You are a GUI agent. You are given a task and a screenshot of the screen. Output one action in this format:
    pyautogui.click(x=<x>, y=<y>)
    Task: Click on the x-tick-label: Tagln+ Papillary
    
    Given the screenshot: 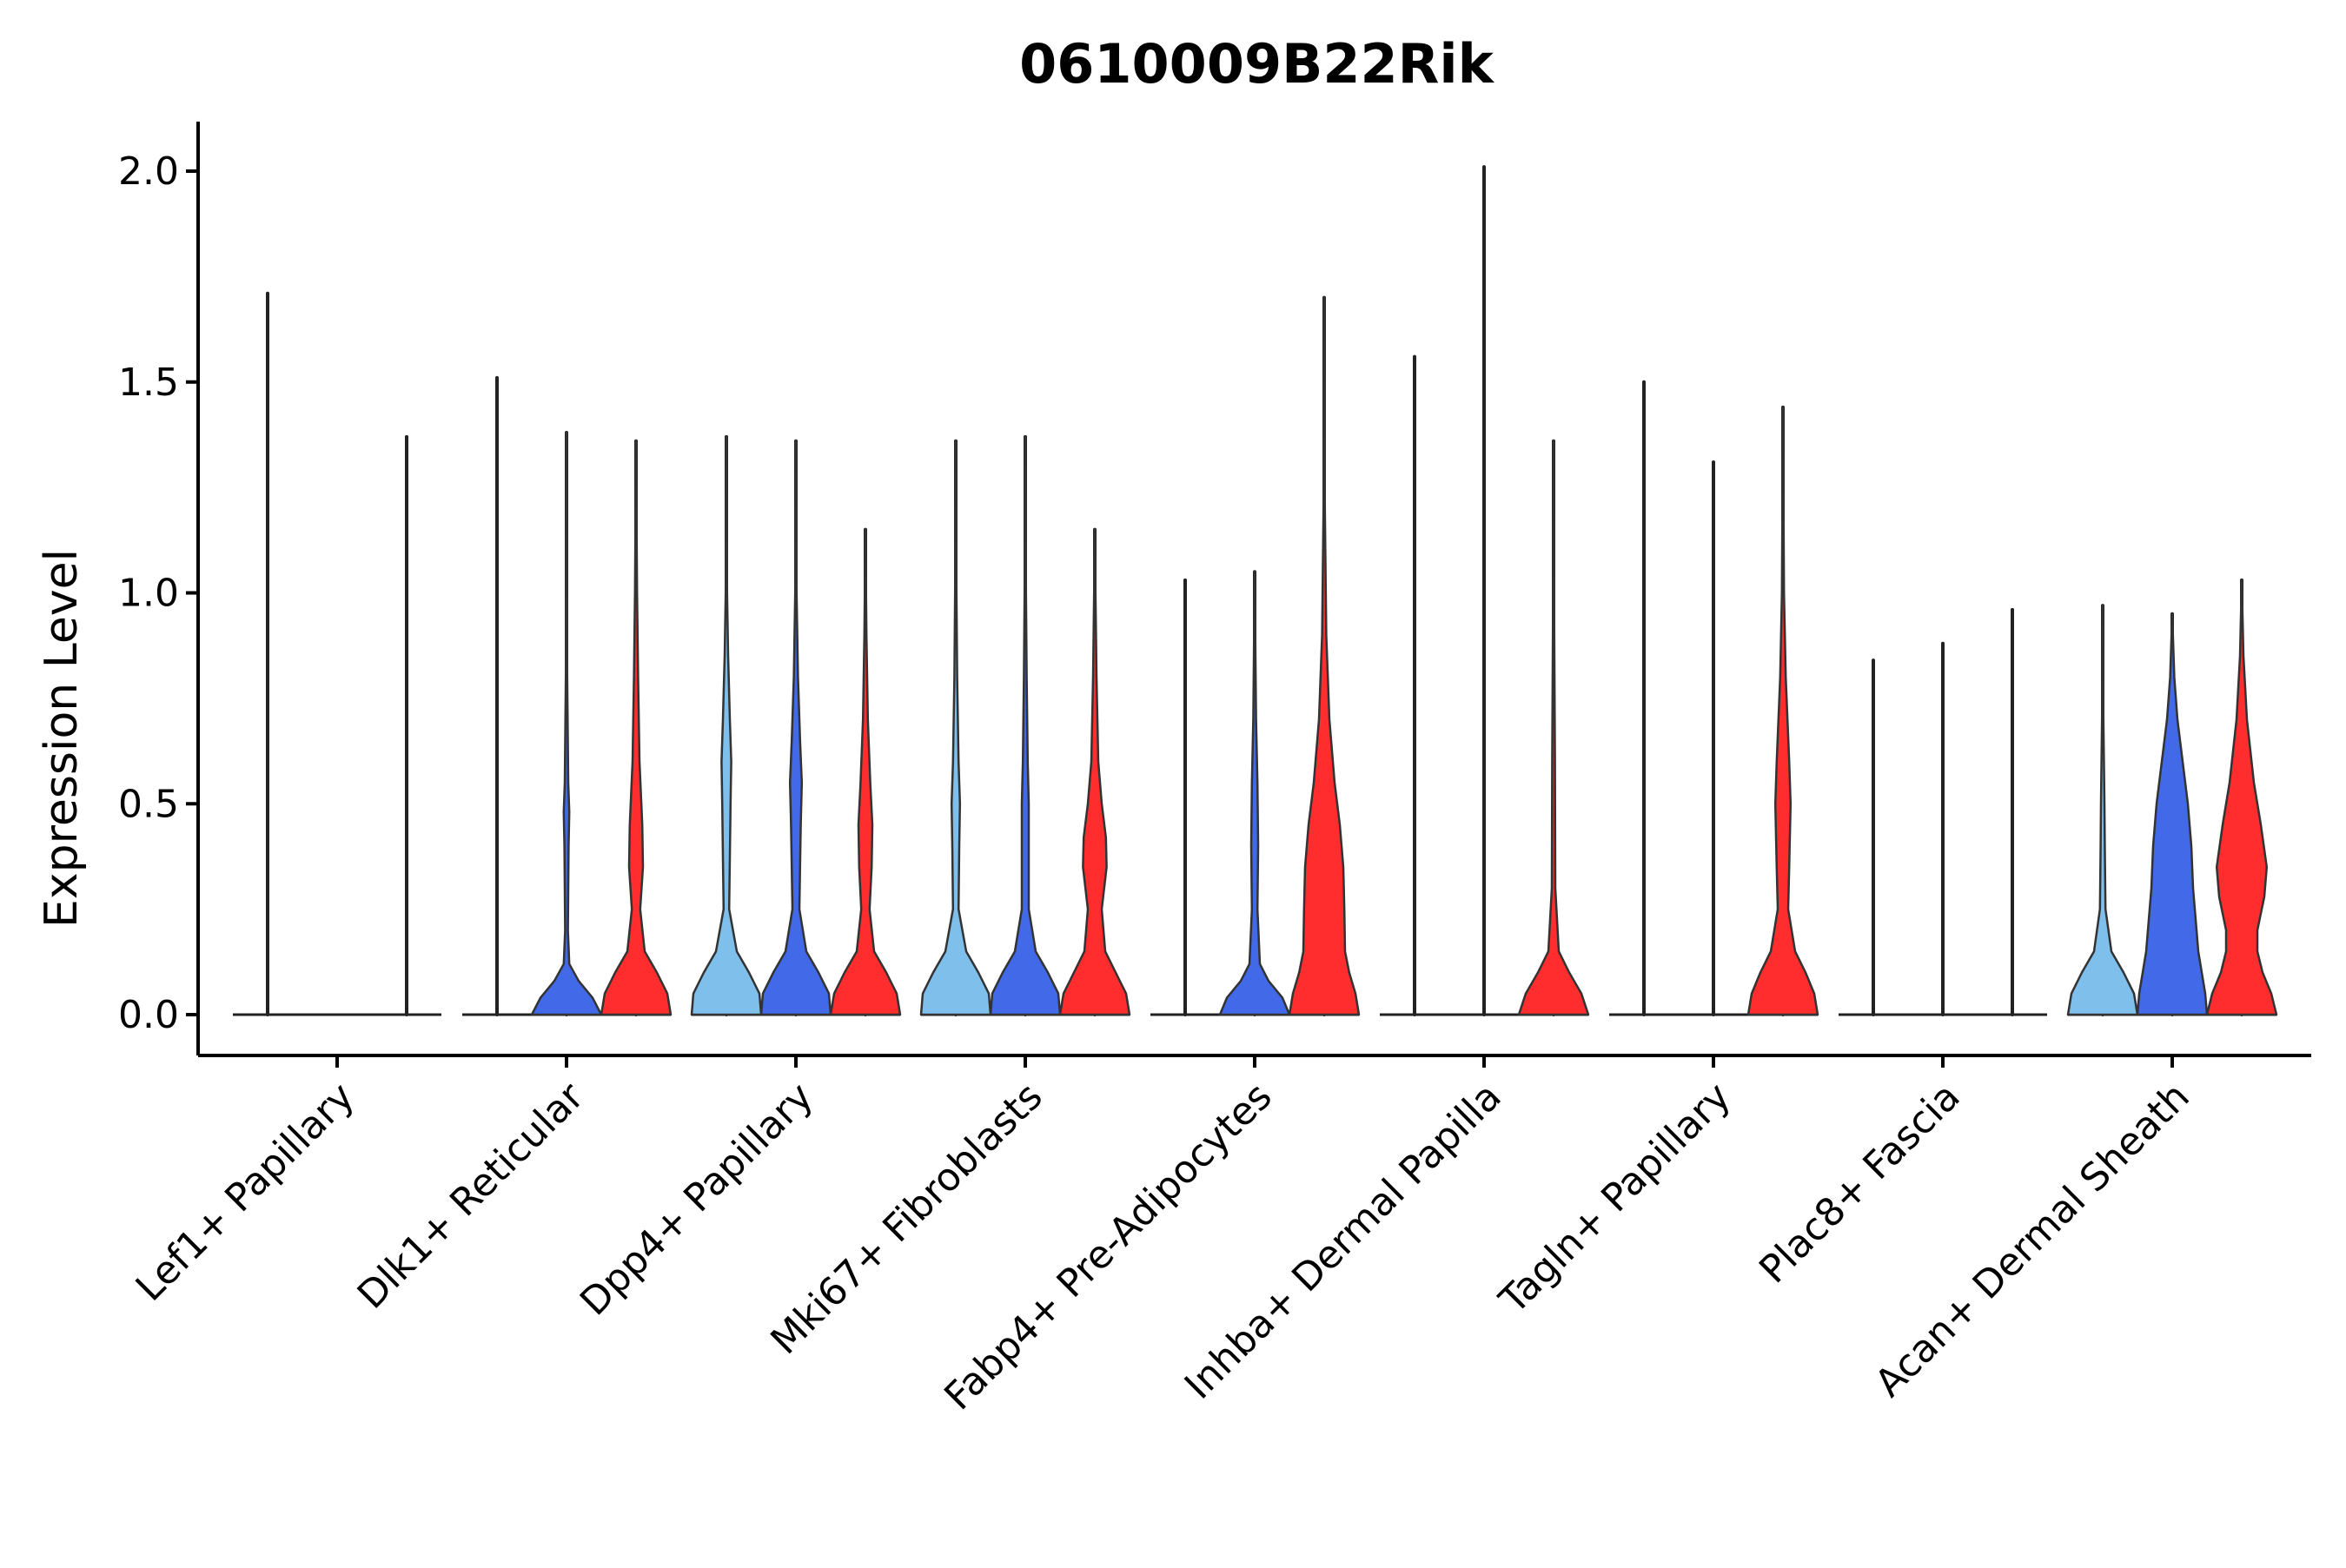 What is the action you would take?
    pyautogui.click(x=1616, y=1199)
    